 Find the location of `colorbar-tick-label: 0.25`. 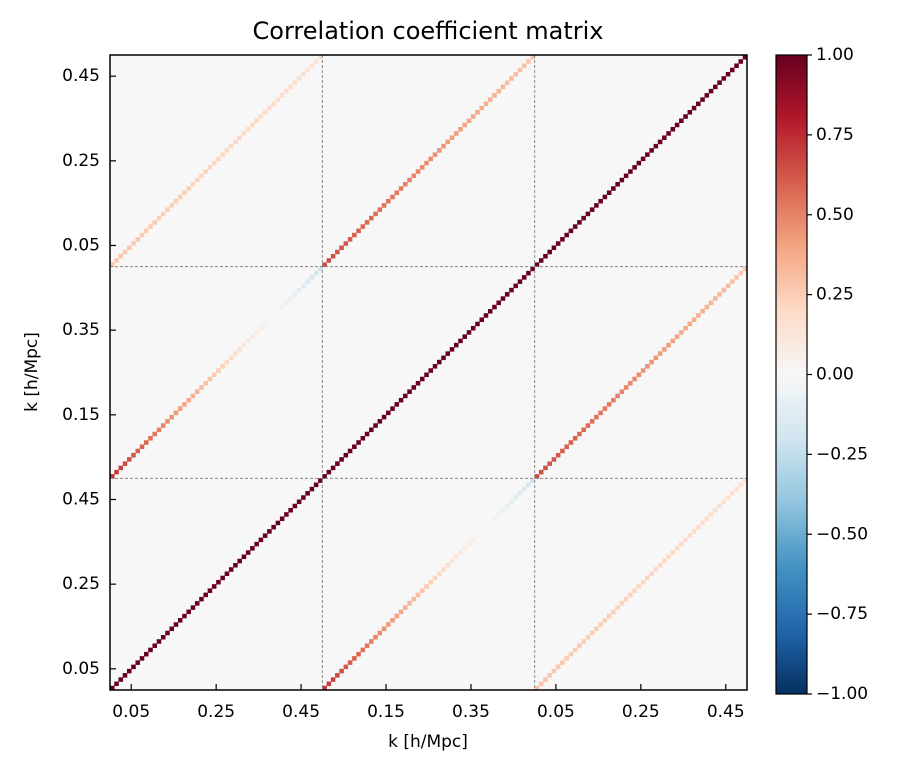

colorbar-tick-label: 0.25 is located at coordinates (835, 295).